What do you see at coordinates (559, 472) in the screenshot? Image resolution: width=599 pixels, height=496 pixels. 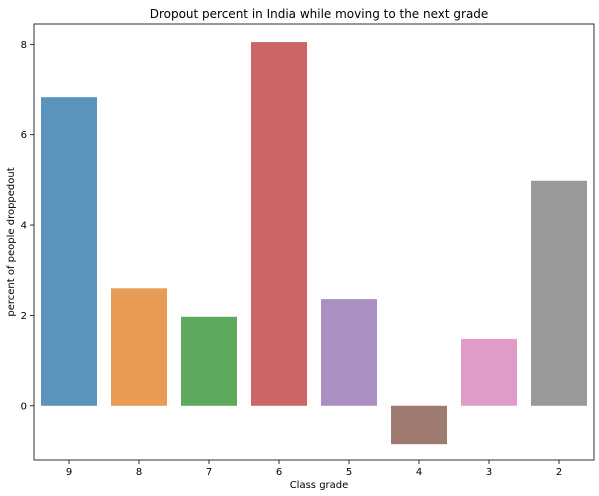 I see `x-tick-label: 2` at bounding box center [559, 472].